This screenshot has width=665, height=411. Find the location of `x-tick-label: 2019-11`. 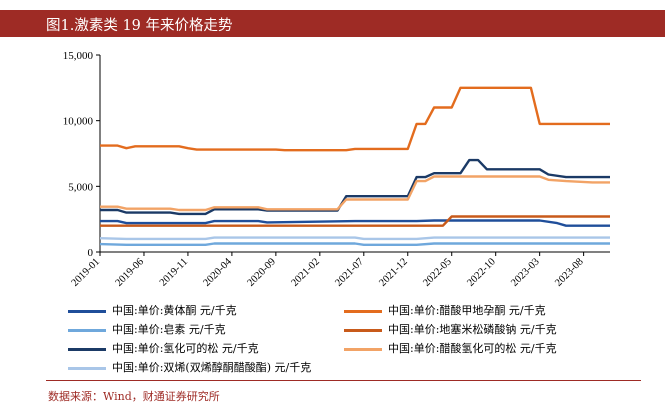

x-tick-label: 2019-11 is located at coordinates (174, 272).